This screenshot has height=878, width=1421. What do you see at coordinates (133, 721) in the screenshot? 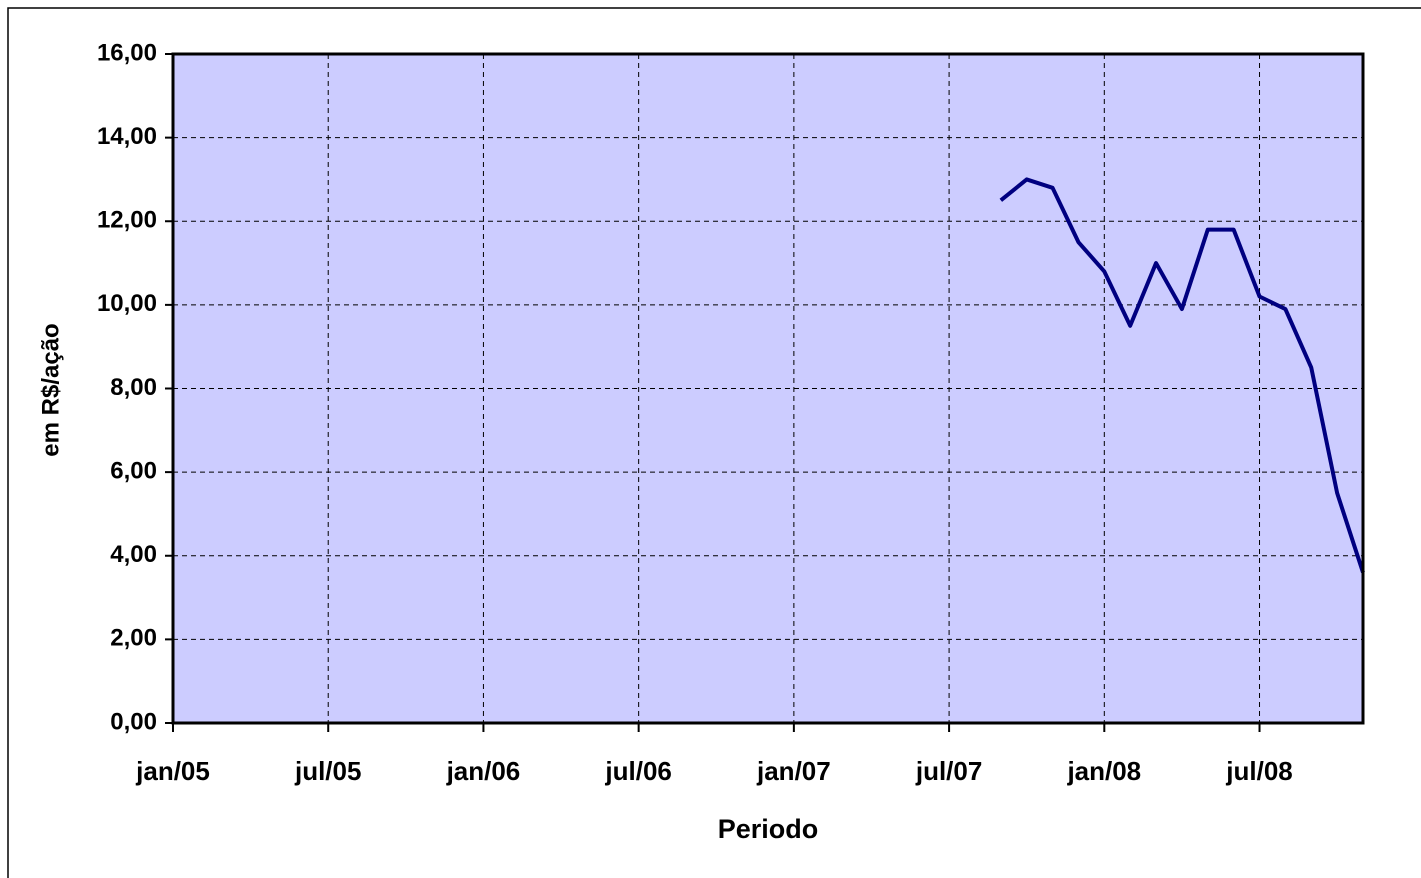
I see `y-tick-label: 0,00` at bounding box center [133, 721].